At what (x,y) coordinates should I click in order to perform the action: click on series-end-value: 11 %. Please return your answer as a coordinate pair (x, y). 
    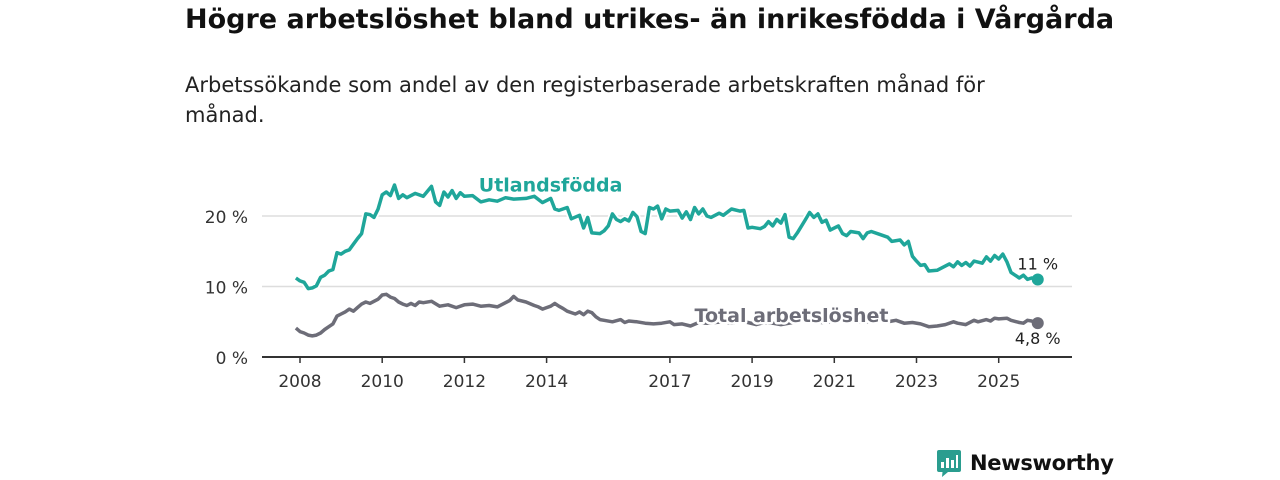
    Looking at the image, I should click on (1037, 263).